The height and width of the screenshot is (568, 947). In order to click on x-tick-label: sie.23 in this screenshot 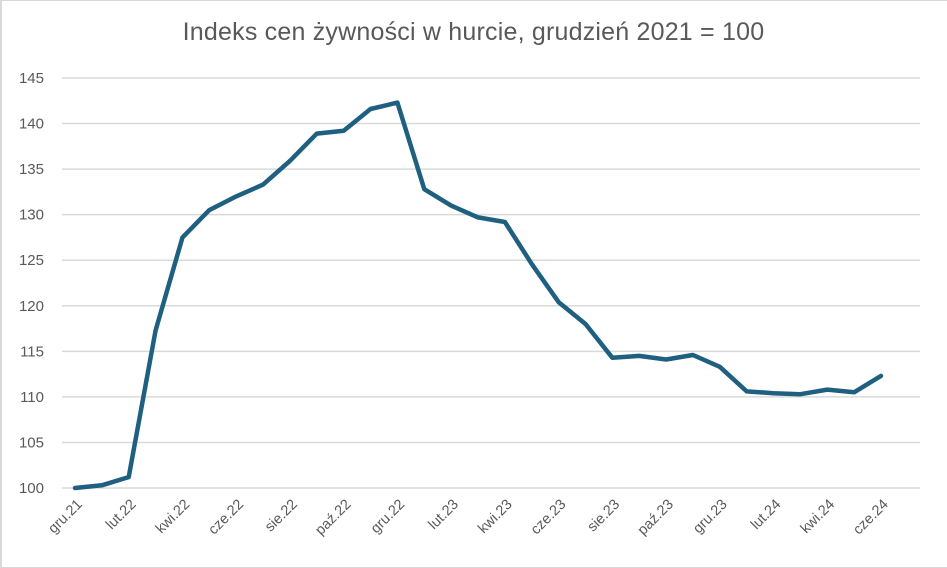, I will do `click(603, 516)`.